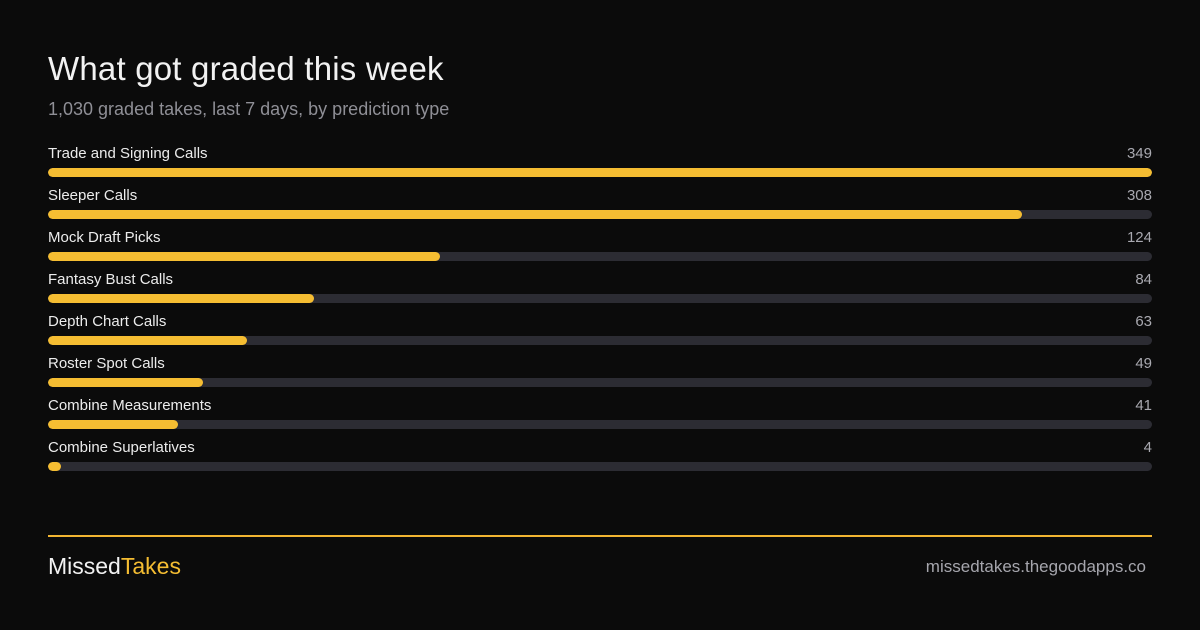 This screenshot has height=630, width=1200. Describe the element at coordinates (1143, 321) in the screenshot. I see `bar-value-label: 63` at that location.